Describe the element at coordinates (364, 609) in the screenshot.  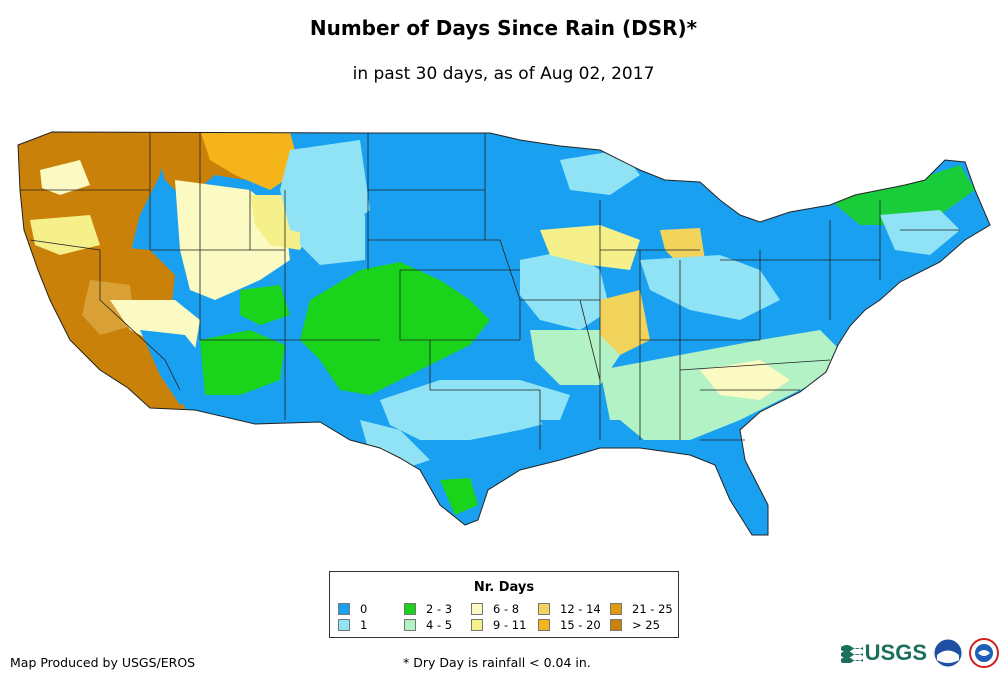
I see `legend-label: 0` at that location.